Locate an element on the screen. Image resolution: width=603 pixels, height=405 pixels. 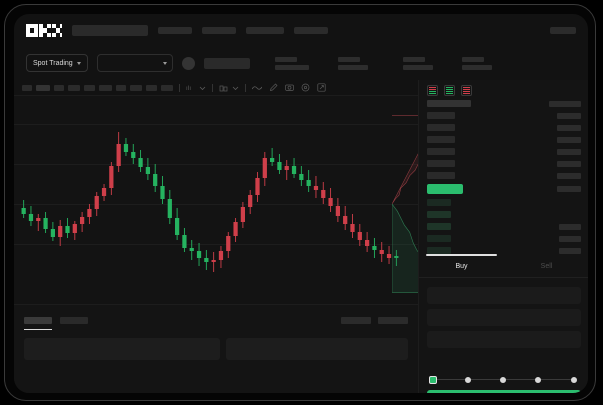
slider-handle is located at coordinates (433, 379).